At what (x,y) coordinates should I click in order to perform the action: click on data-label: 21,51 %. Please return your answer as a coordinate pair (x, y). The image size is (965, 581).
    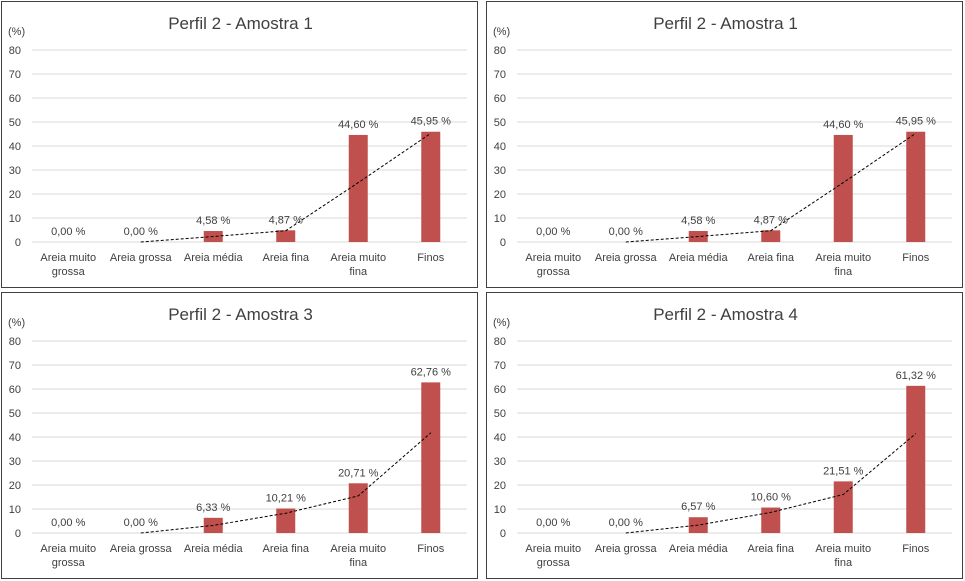
    Looking at the image, I should click on (843, 471).